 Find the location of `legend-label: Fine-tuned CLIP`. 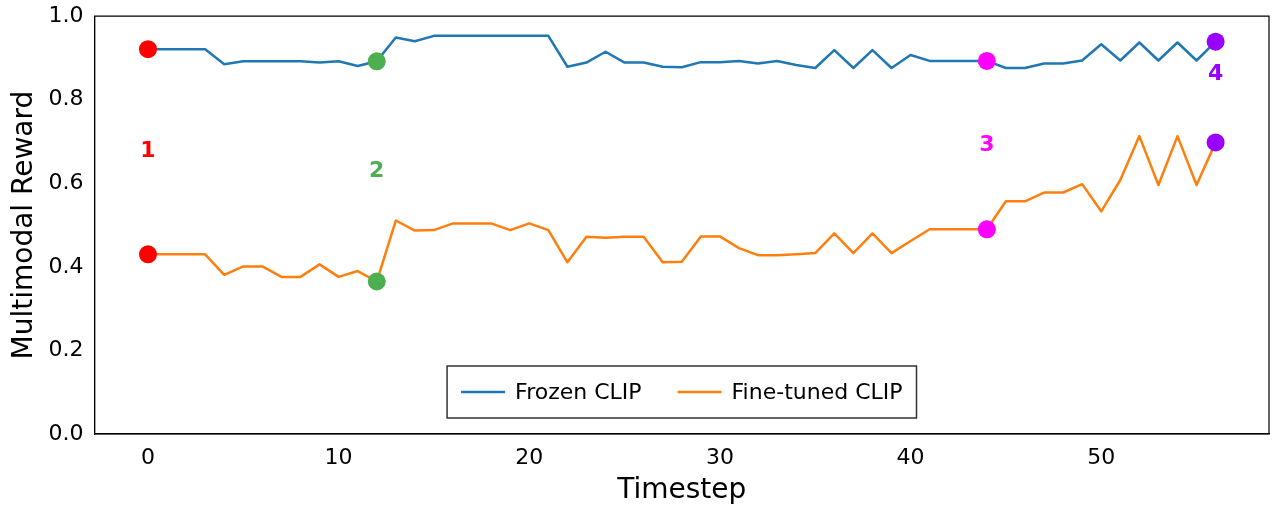

legend-label: Fine-tuned CLIP is located at coordinates (817, 391).